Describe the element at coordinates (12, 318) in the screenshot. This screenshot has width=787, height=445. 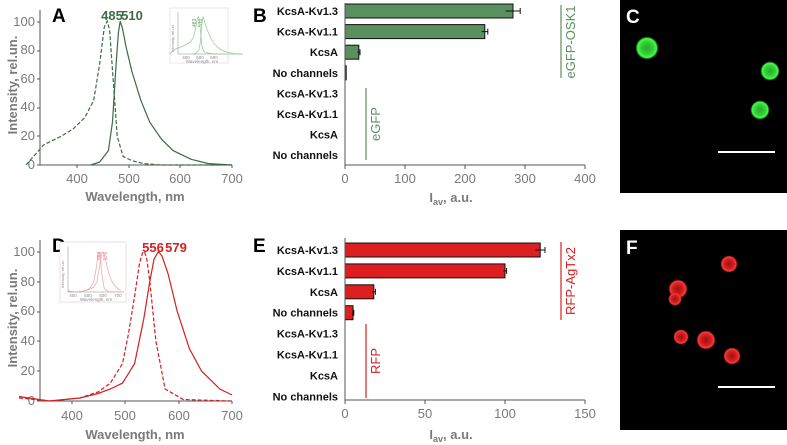
I see `y-axis-label-d: Intensity, rel.un.` at that location.